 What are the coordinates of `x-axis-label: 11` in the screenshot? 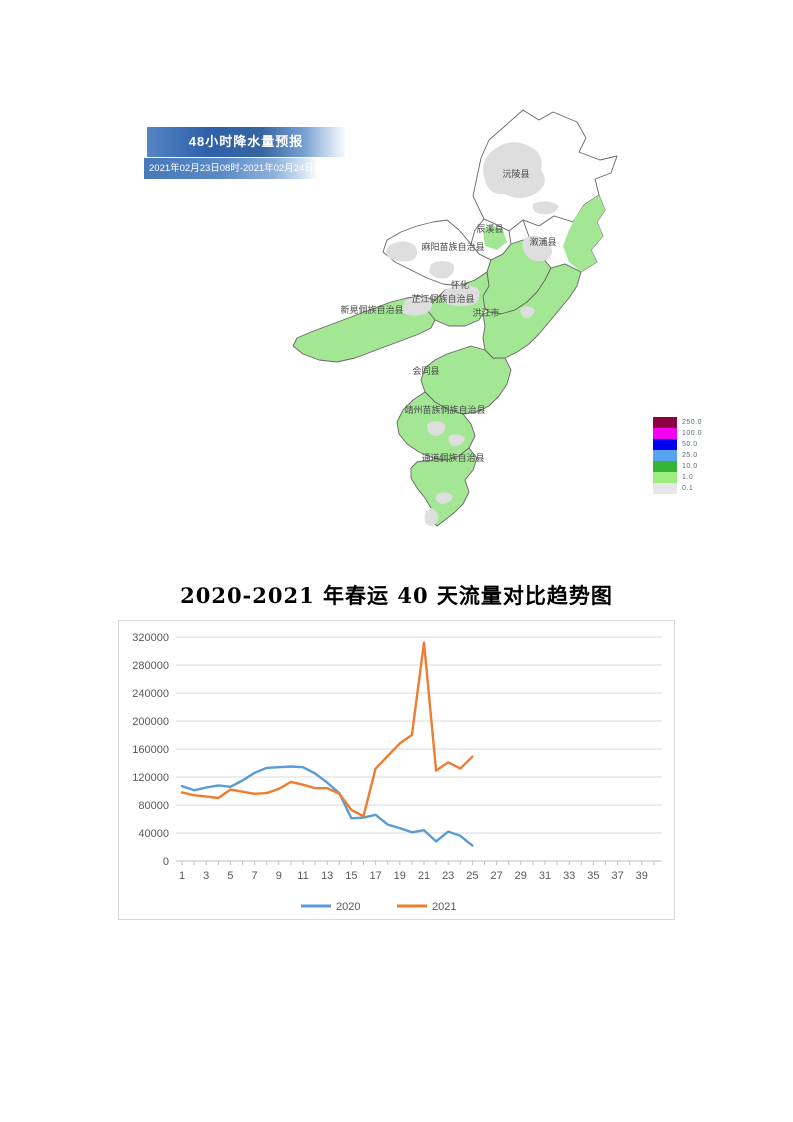 It's located at (302, 876).